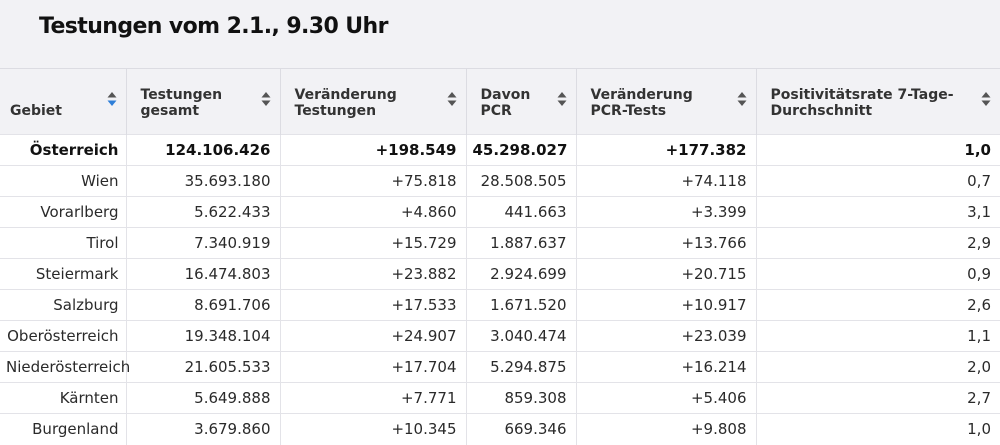 Image resolution: width=1000 pixels, height=445 pixels. I want to click on cell-davon-pcr: 5.294.875, so click(521, 367).